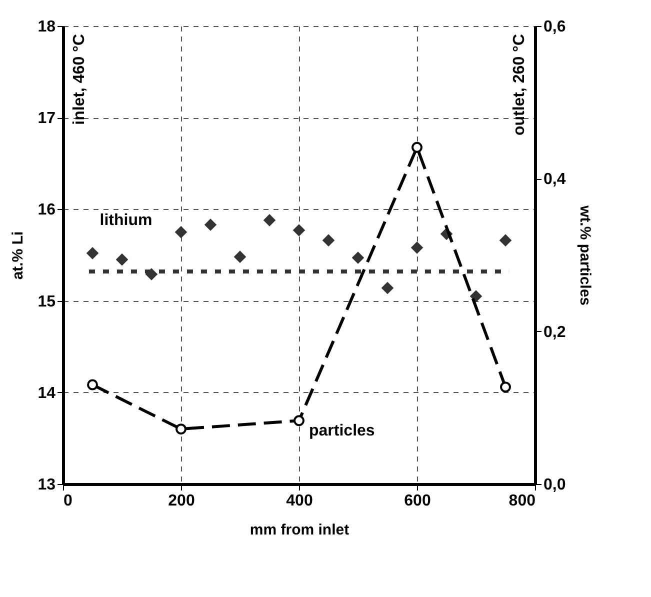 This screenshot has height=597, width=651. What do you see at coordinates (126, 221) in the screenshot?
I see `series-label: lithium` at bounding box center [126, 221].